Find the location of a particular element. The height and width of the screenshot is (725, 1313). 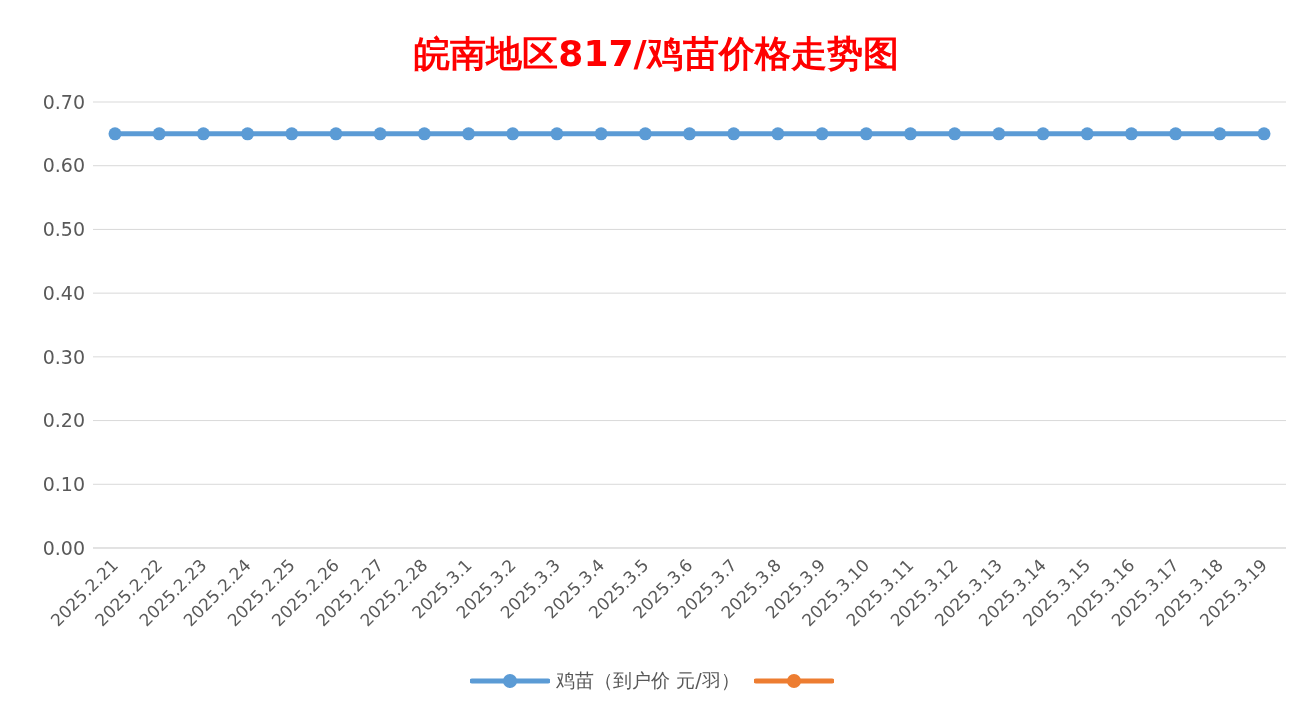

y-tick-label: 0.20 is located at coordinates (63, 420).